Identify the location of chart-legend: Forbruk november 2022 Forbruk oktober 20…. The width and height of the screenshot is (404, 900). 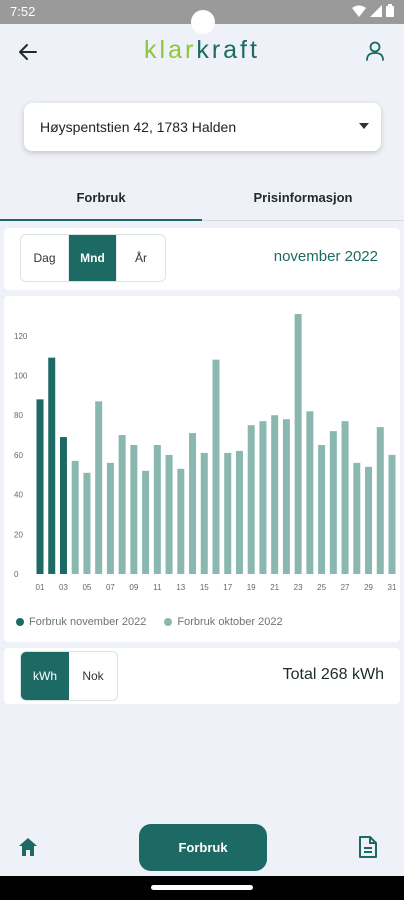
(149, 622).